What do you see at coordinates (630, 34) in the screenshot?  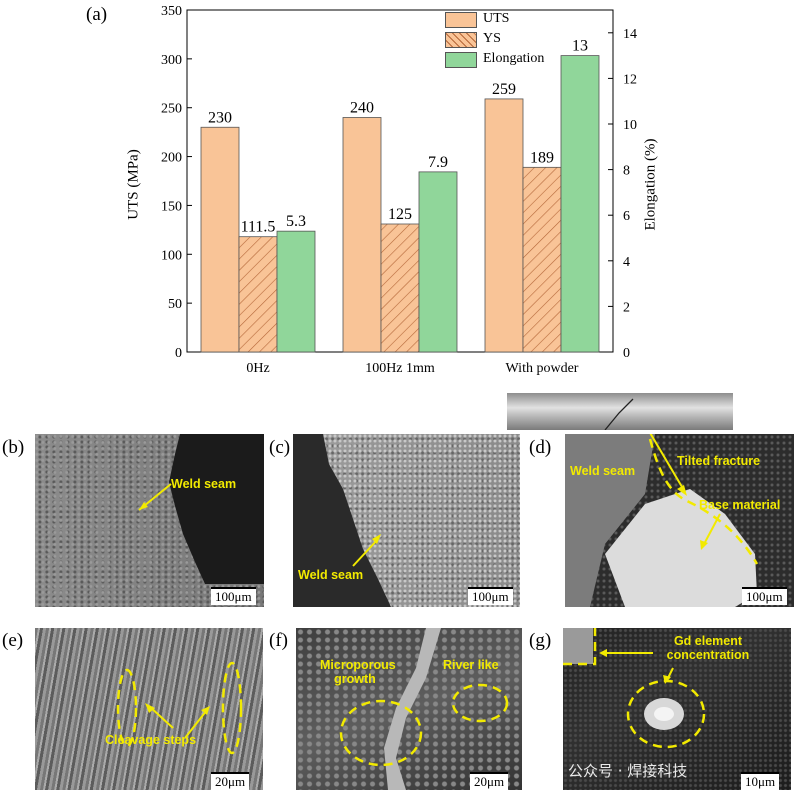 I see `y-tick-label-right-7: 14` at bounding box center [630, 34].